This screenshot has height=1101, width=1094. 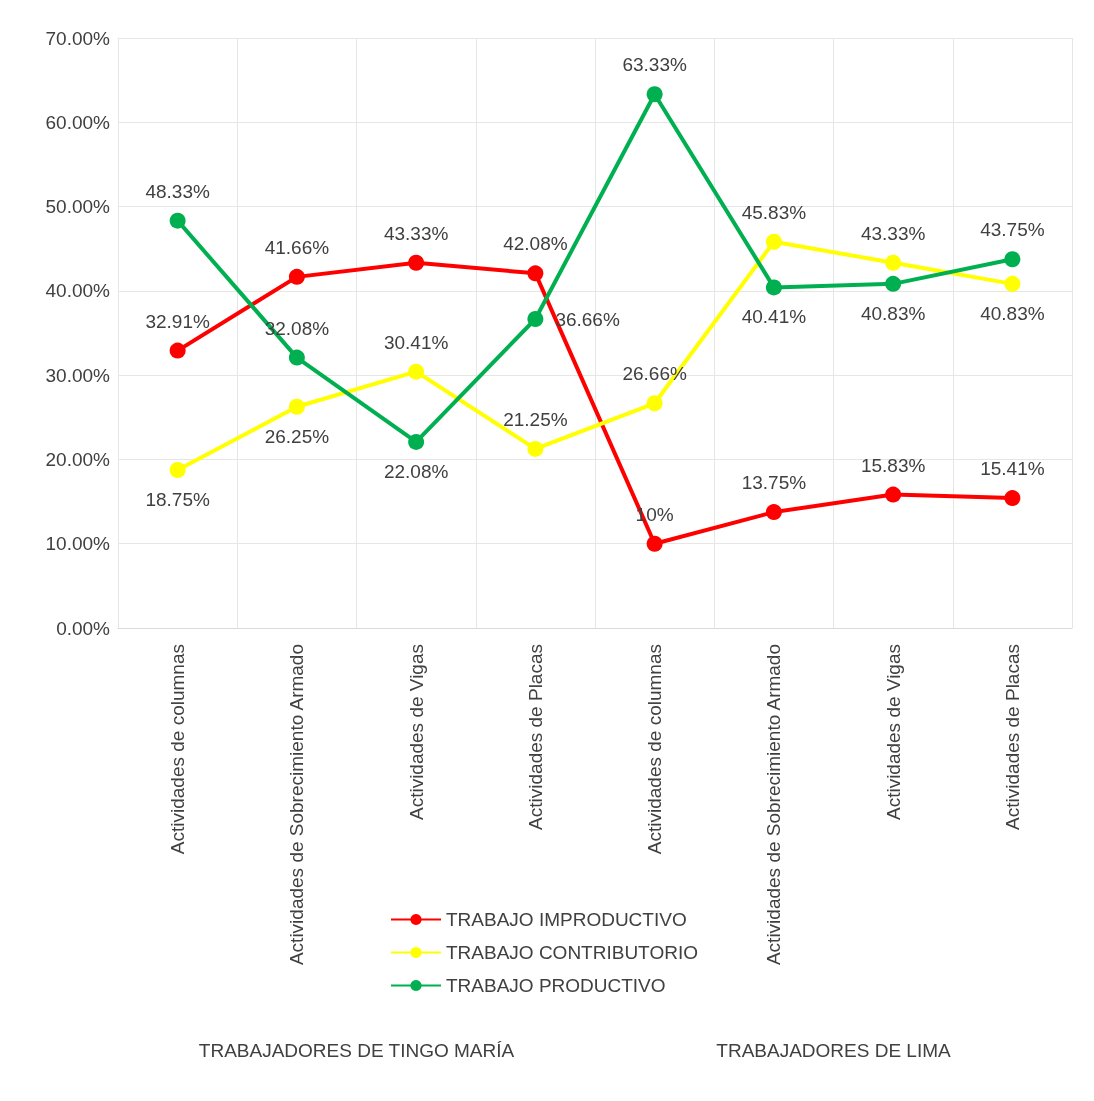 I want to click on y-tick-label: 30.00%, so click(x=78, y=375).